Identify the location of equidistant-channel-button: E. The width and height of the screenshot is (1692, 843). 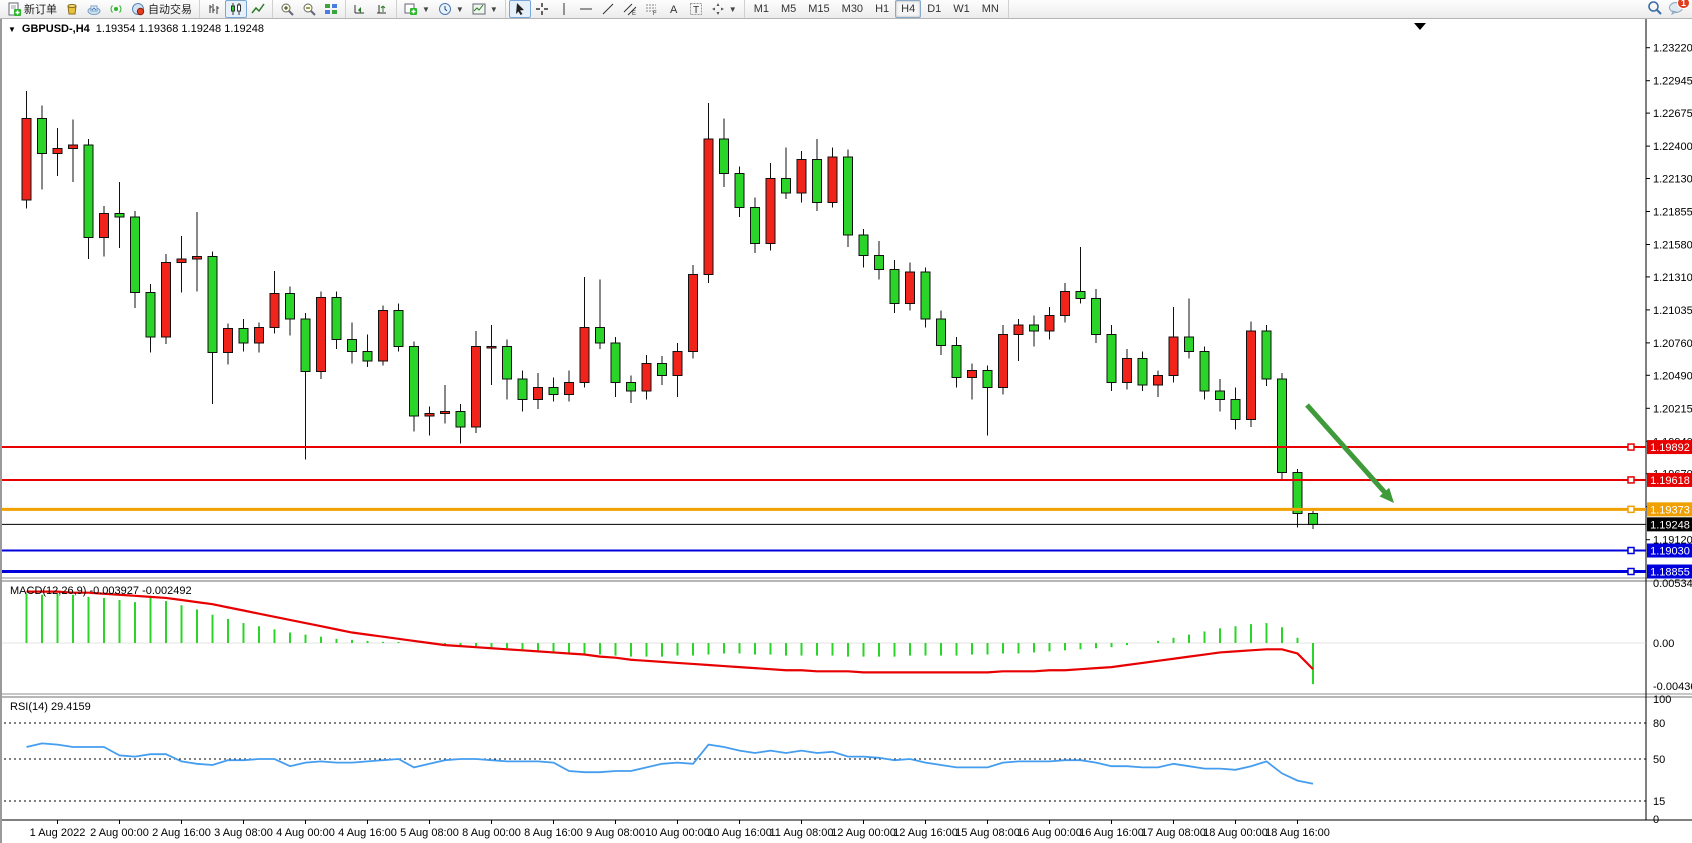
(630, 9).